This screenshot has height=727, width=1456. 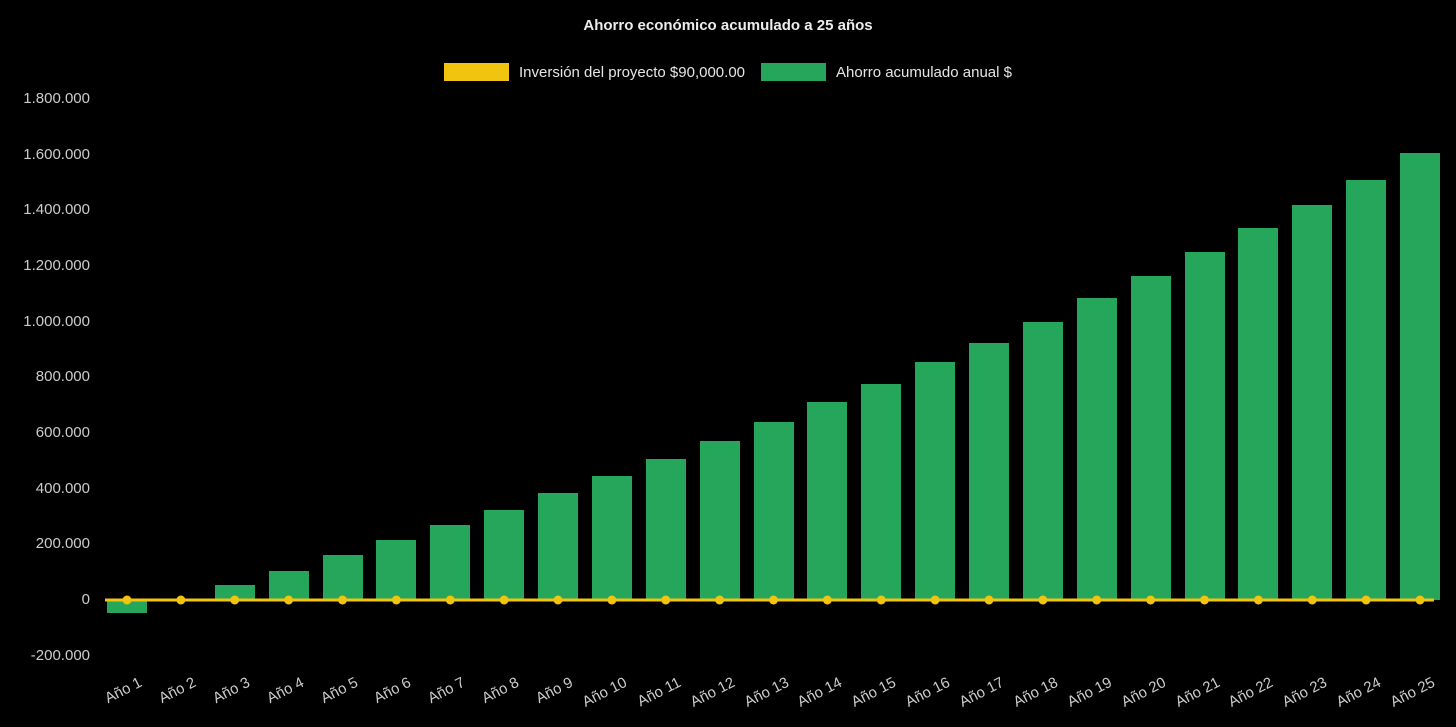 What do you see at coordinates (881, 492) in the screenshot?
I see `bar-año-15` at bounding box center [881, 492].